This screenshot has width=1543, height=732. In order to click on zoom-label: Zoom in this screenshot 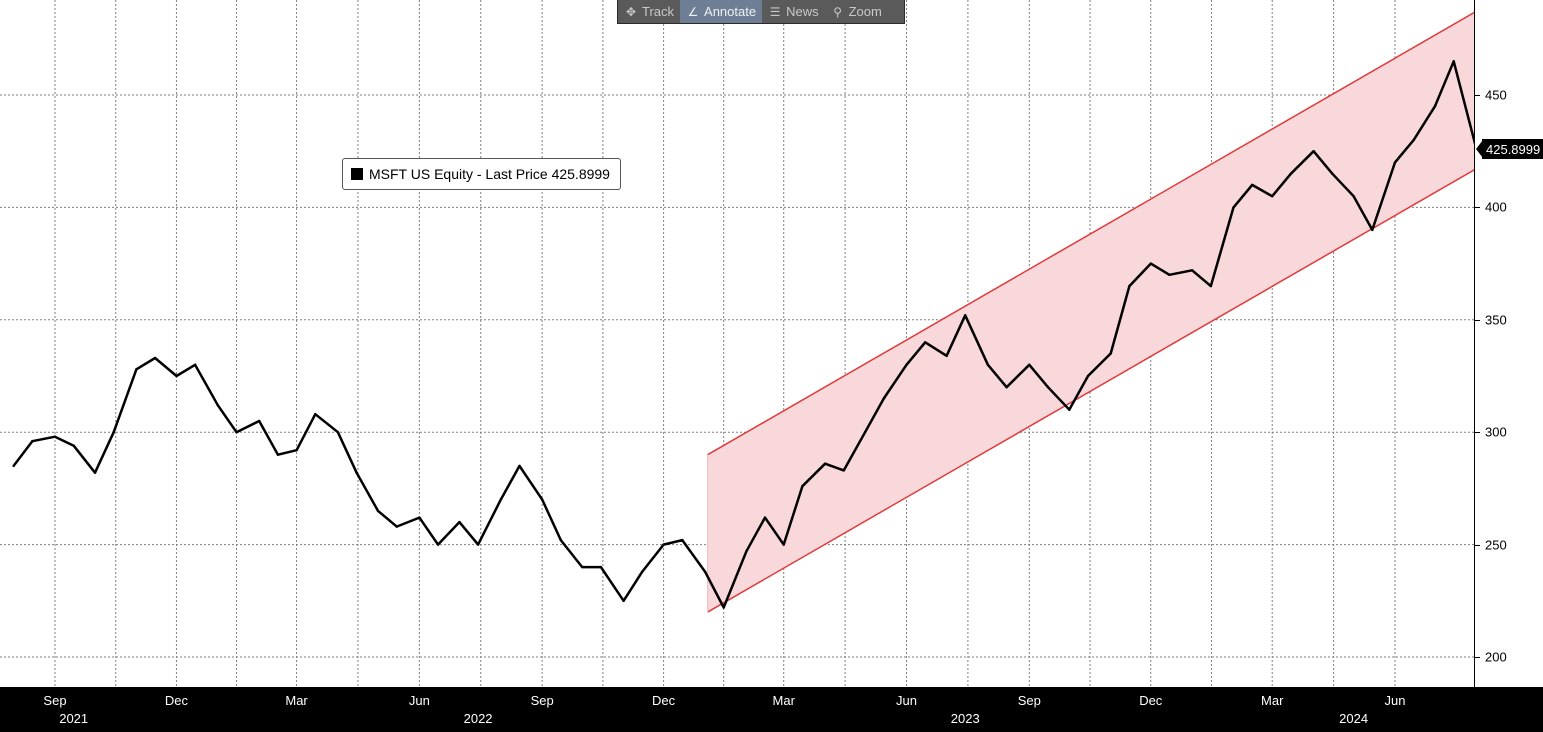, I will do `click(865, 11)`.